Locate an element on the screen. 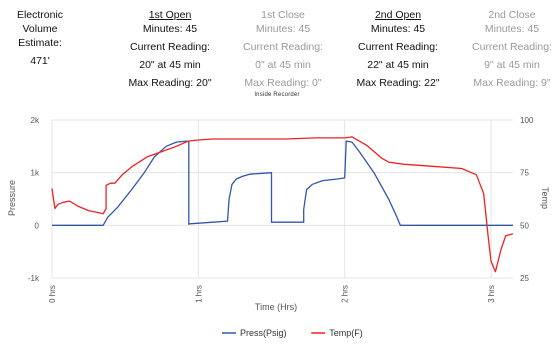 The width and height of the screenshot is (554, 345). volume-estimate: Electronic Volume Estimate: 471' is located at coordinates (40, 38).